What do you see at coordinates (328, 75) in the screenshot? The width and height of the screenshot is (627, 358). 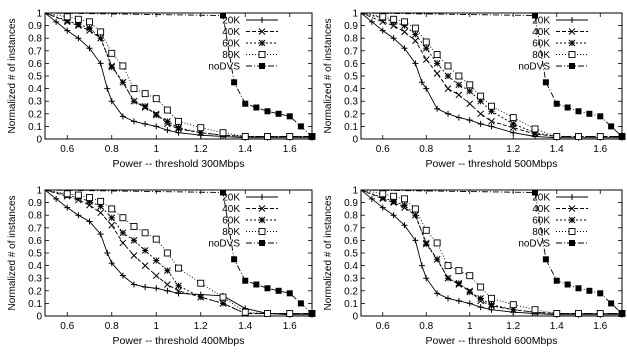 I see `y-axis-label: Normalized # of instances` at bounding box center [328, 75].